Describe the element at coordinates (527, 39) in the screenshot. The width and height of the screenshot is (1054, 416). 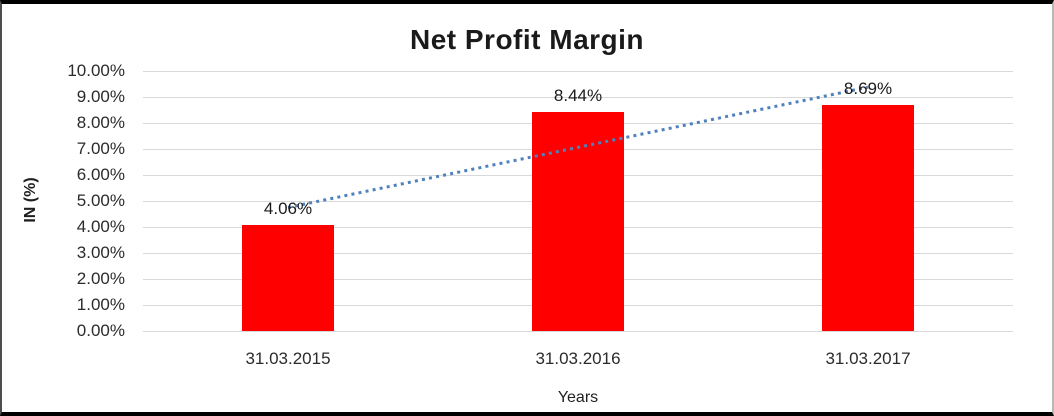
I see `chart-title: Net Profit Margin` at that location.